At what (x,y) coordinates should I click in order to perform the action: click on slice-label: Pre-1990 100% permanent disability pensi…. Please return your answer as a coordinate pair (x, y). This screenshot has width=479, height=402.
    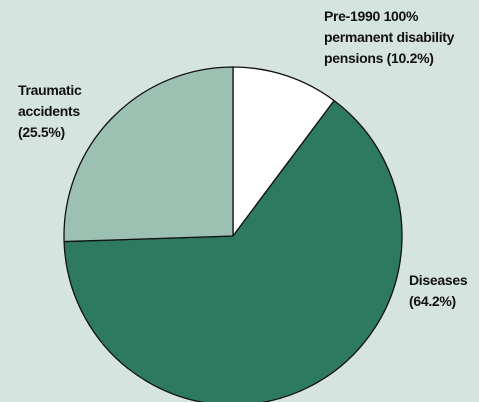
    Looking at the image, I should click on (401, 37).